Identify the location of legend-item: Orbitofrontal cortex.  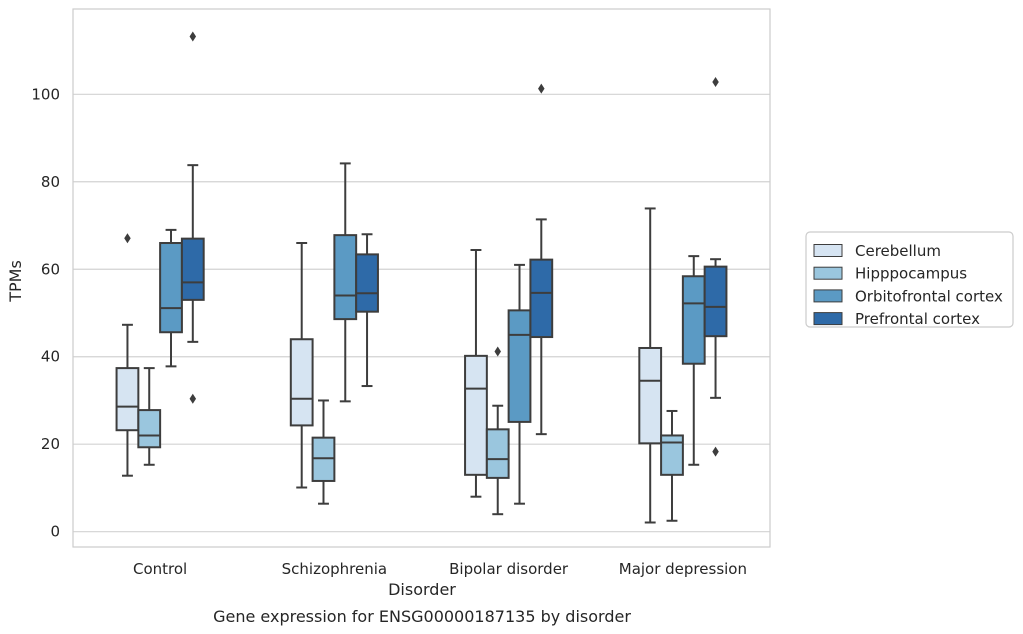
(908, 296).